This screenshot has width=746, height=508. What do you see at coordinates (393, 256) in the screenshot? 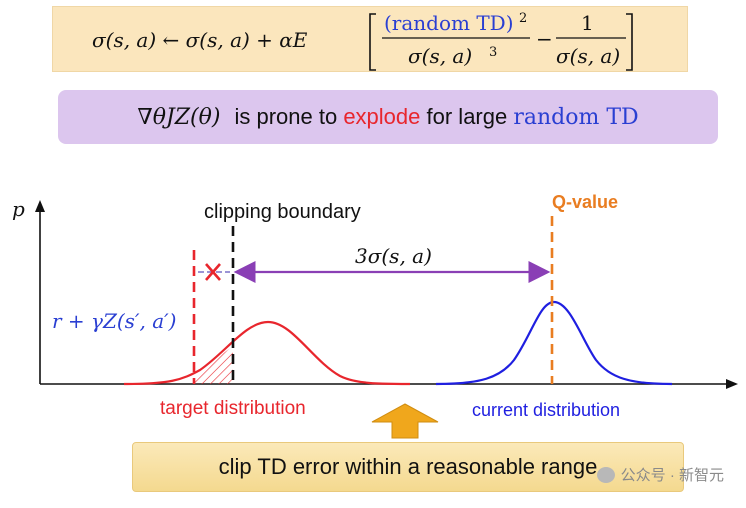
I see `three-sigma-label: 3σ(s, a)` at bounding box center [393, 256].